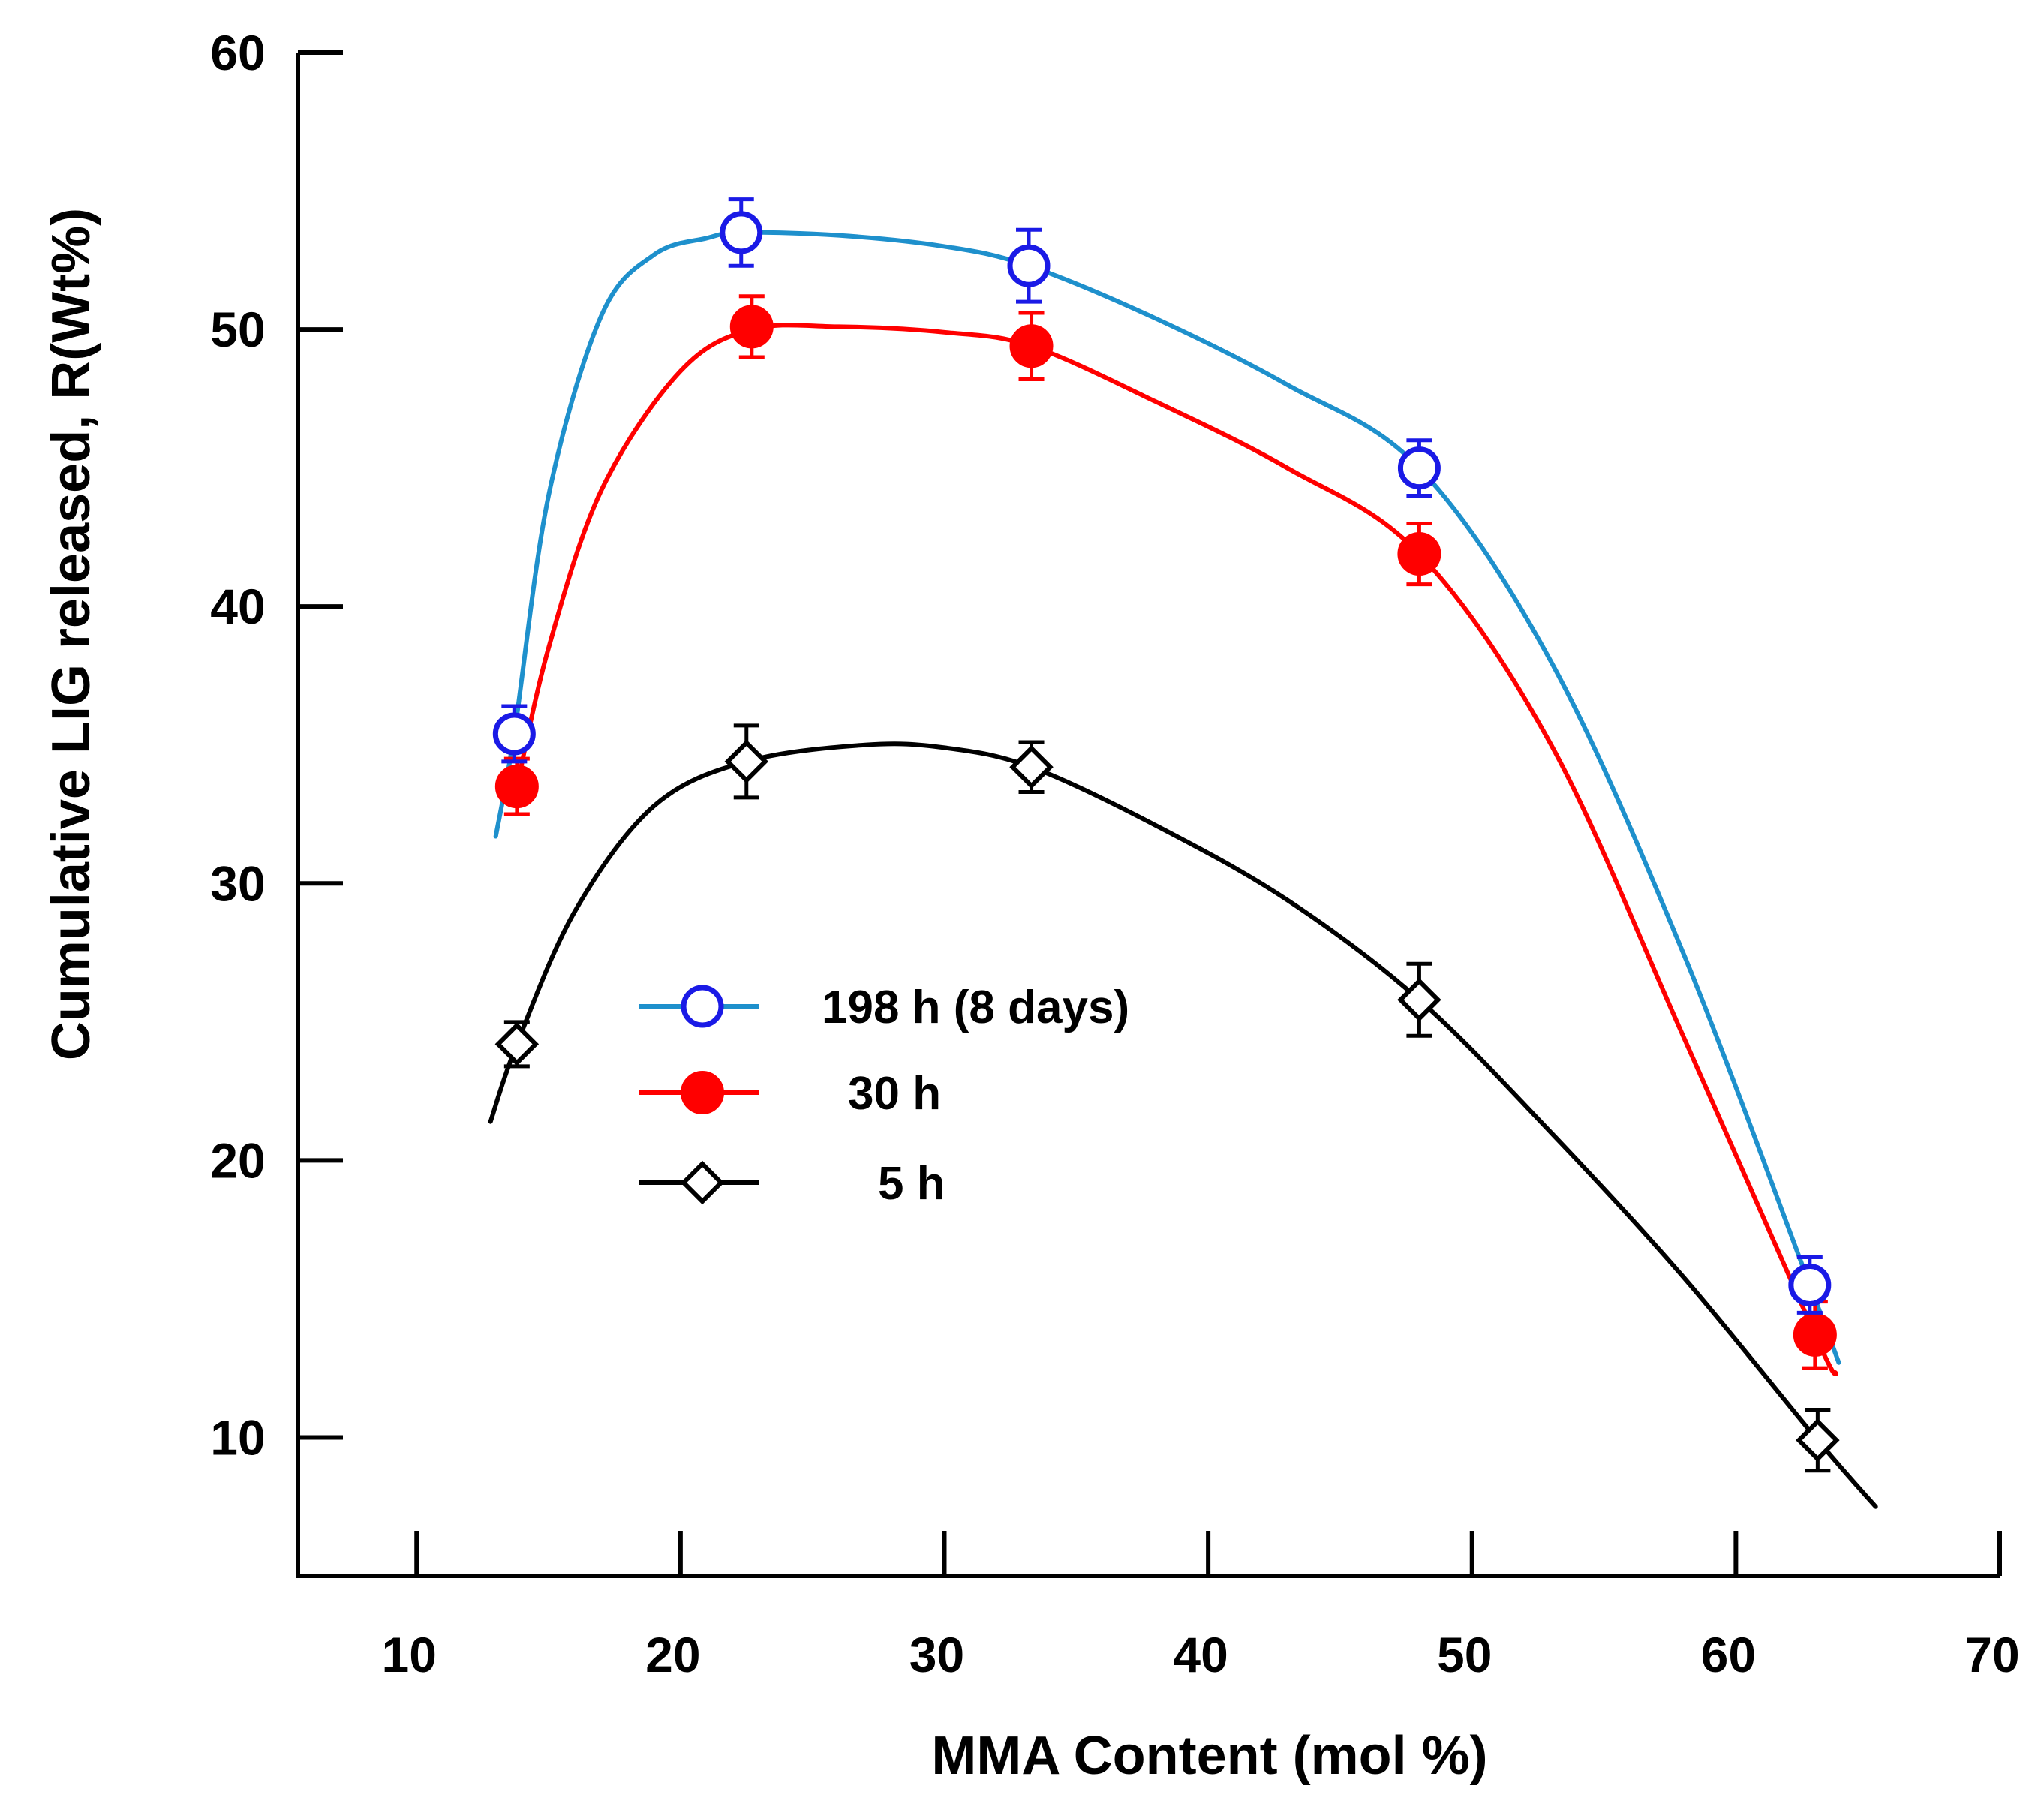 This screenshot has width=2044, height=1810. What do you see at coordinates (672, 1654) in the screenshot?
I see `x-tick-label: 20` at bounding box center [672, 1654].